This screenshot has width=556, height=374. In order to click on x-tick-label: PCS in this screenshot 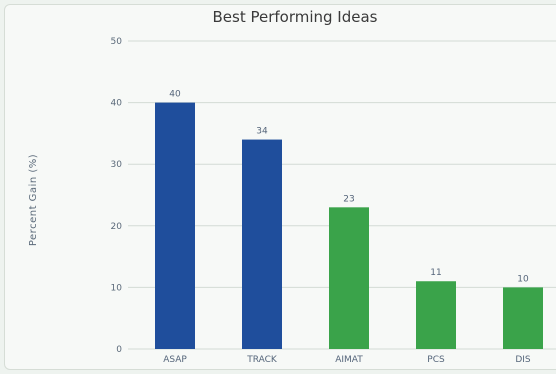, I will do `click(436, 360)`.